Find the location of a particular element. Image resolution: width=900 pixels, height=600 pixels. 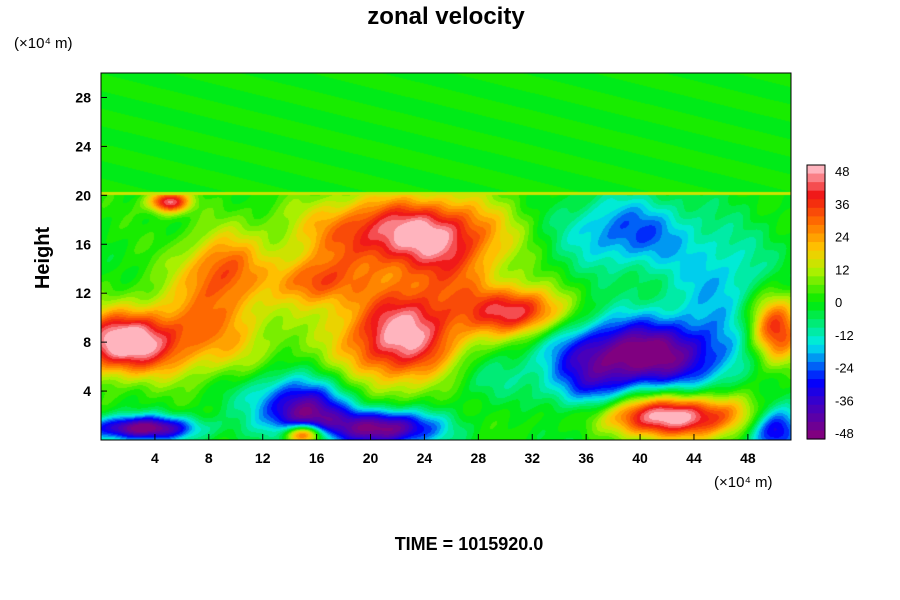

y-tick-label: 16 is located at coordinates (83, 244).